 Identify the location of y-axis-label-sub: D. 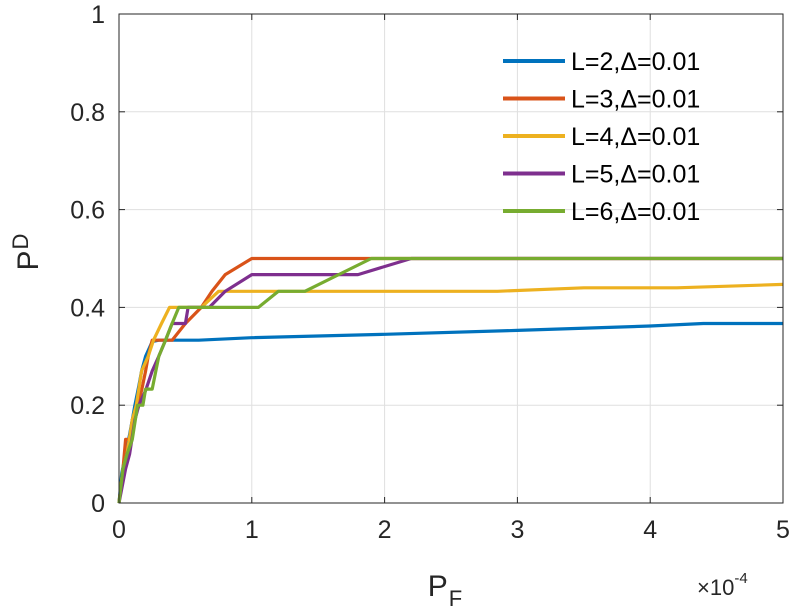
(20, 242).